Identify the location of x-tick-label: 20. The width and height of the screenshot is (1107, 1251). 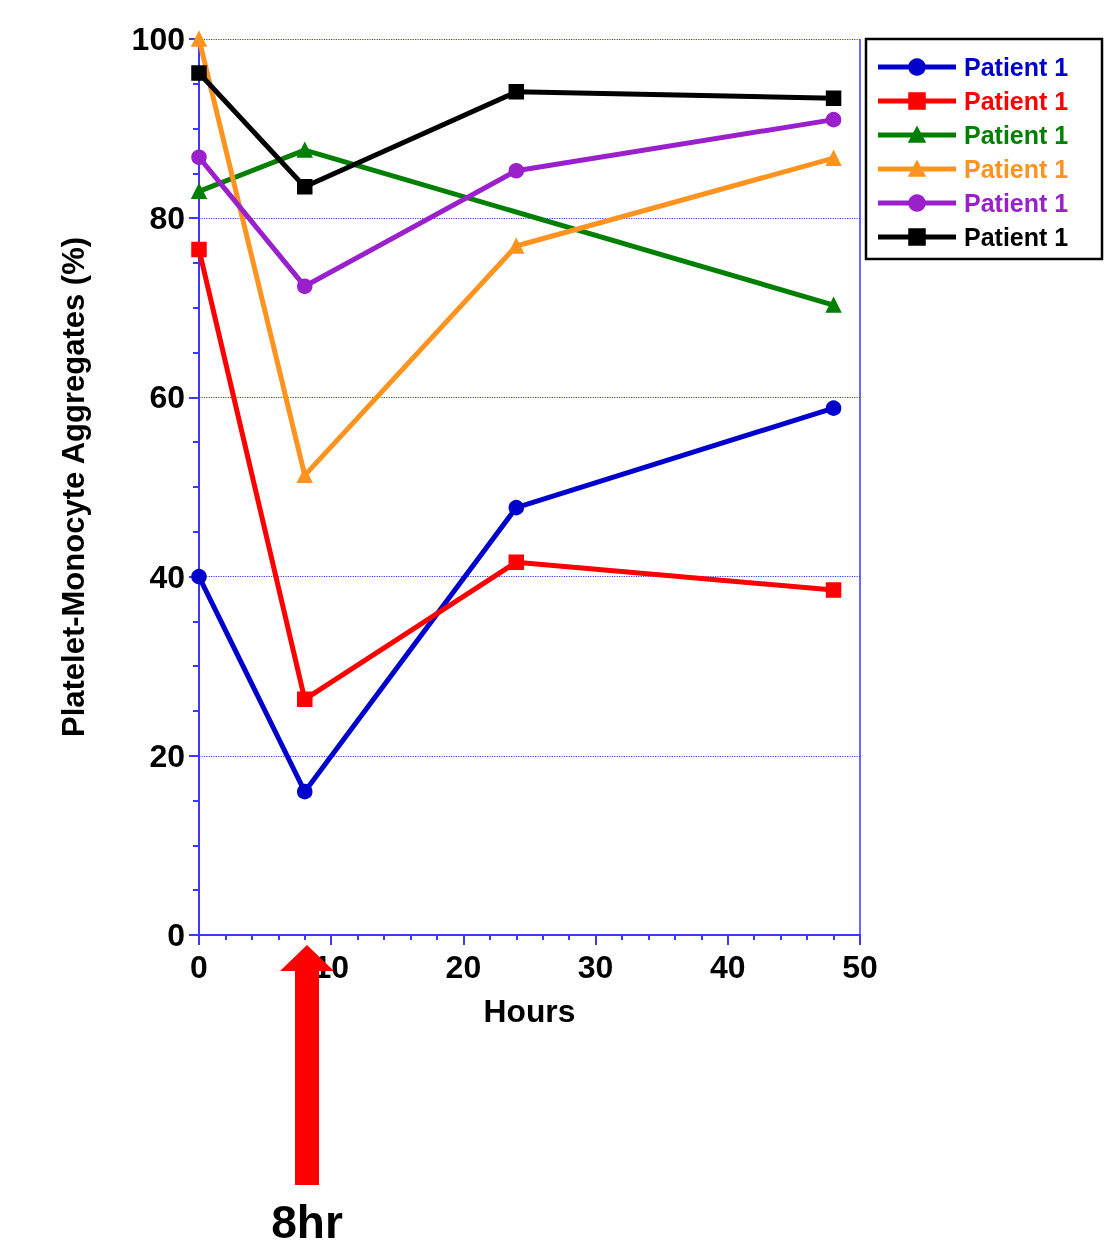
(463, 967).